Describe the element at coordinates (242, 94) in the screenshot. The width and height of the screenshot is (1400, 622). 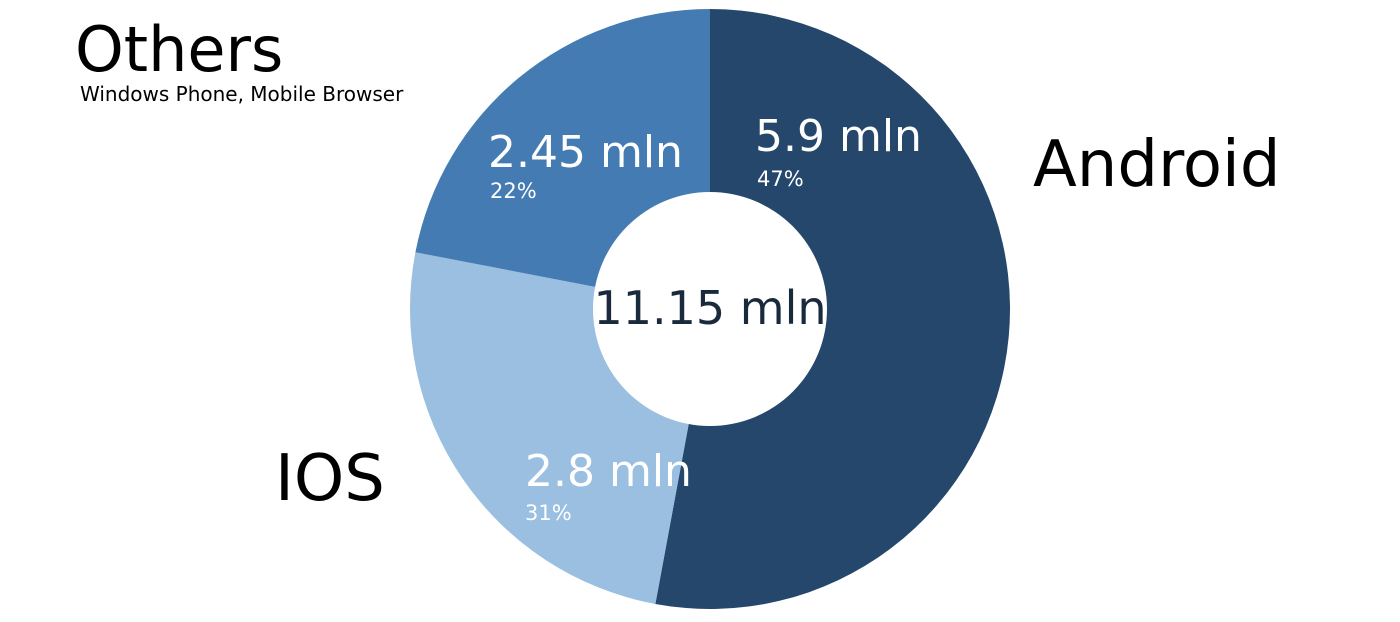
I see `others-sublabel: Windows Phone, Mobile Browser` at that location.